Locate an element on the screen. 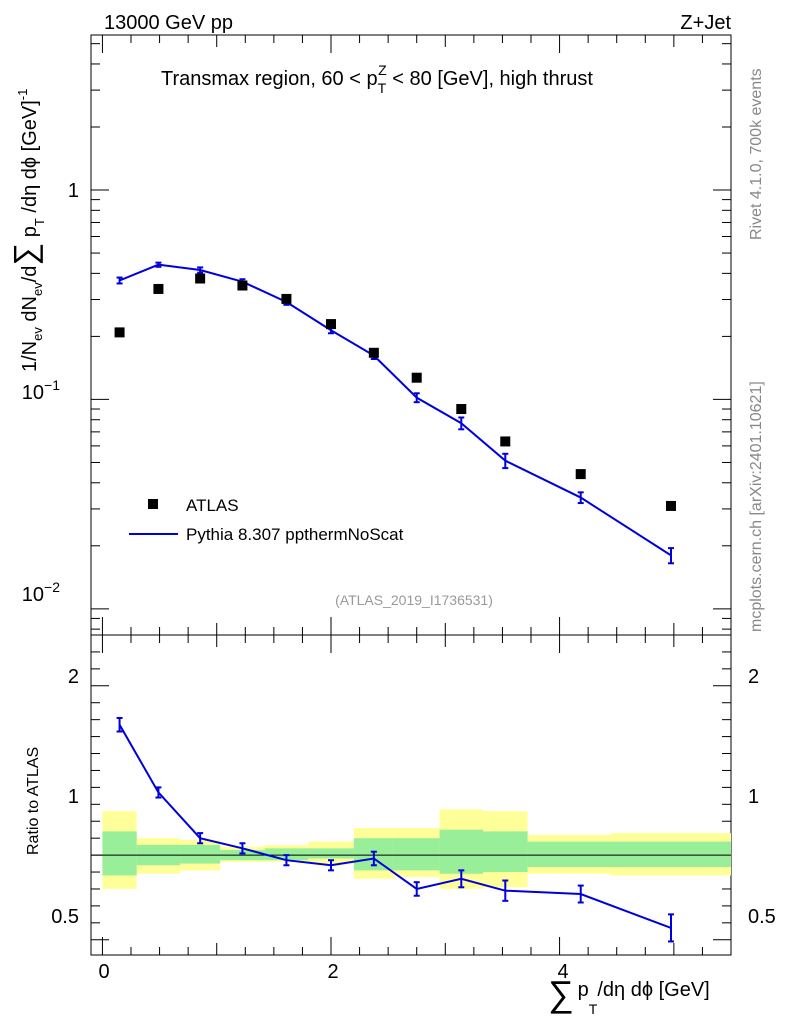 The image size is (786, 1024). ratio-bands is located at coordinates (411, 849).